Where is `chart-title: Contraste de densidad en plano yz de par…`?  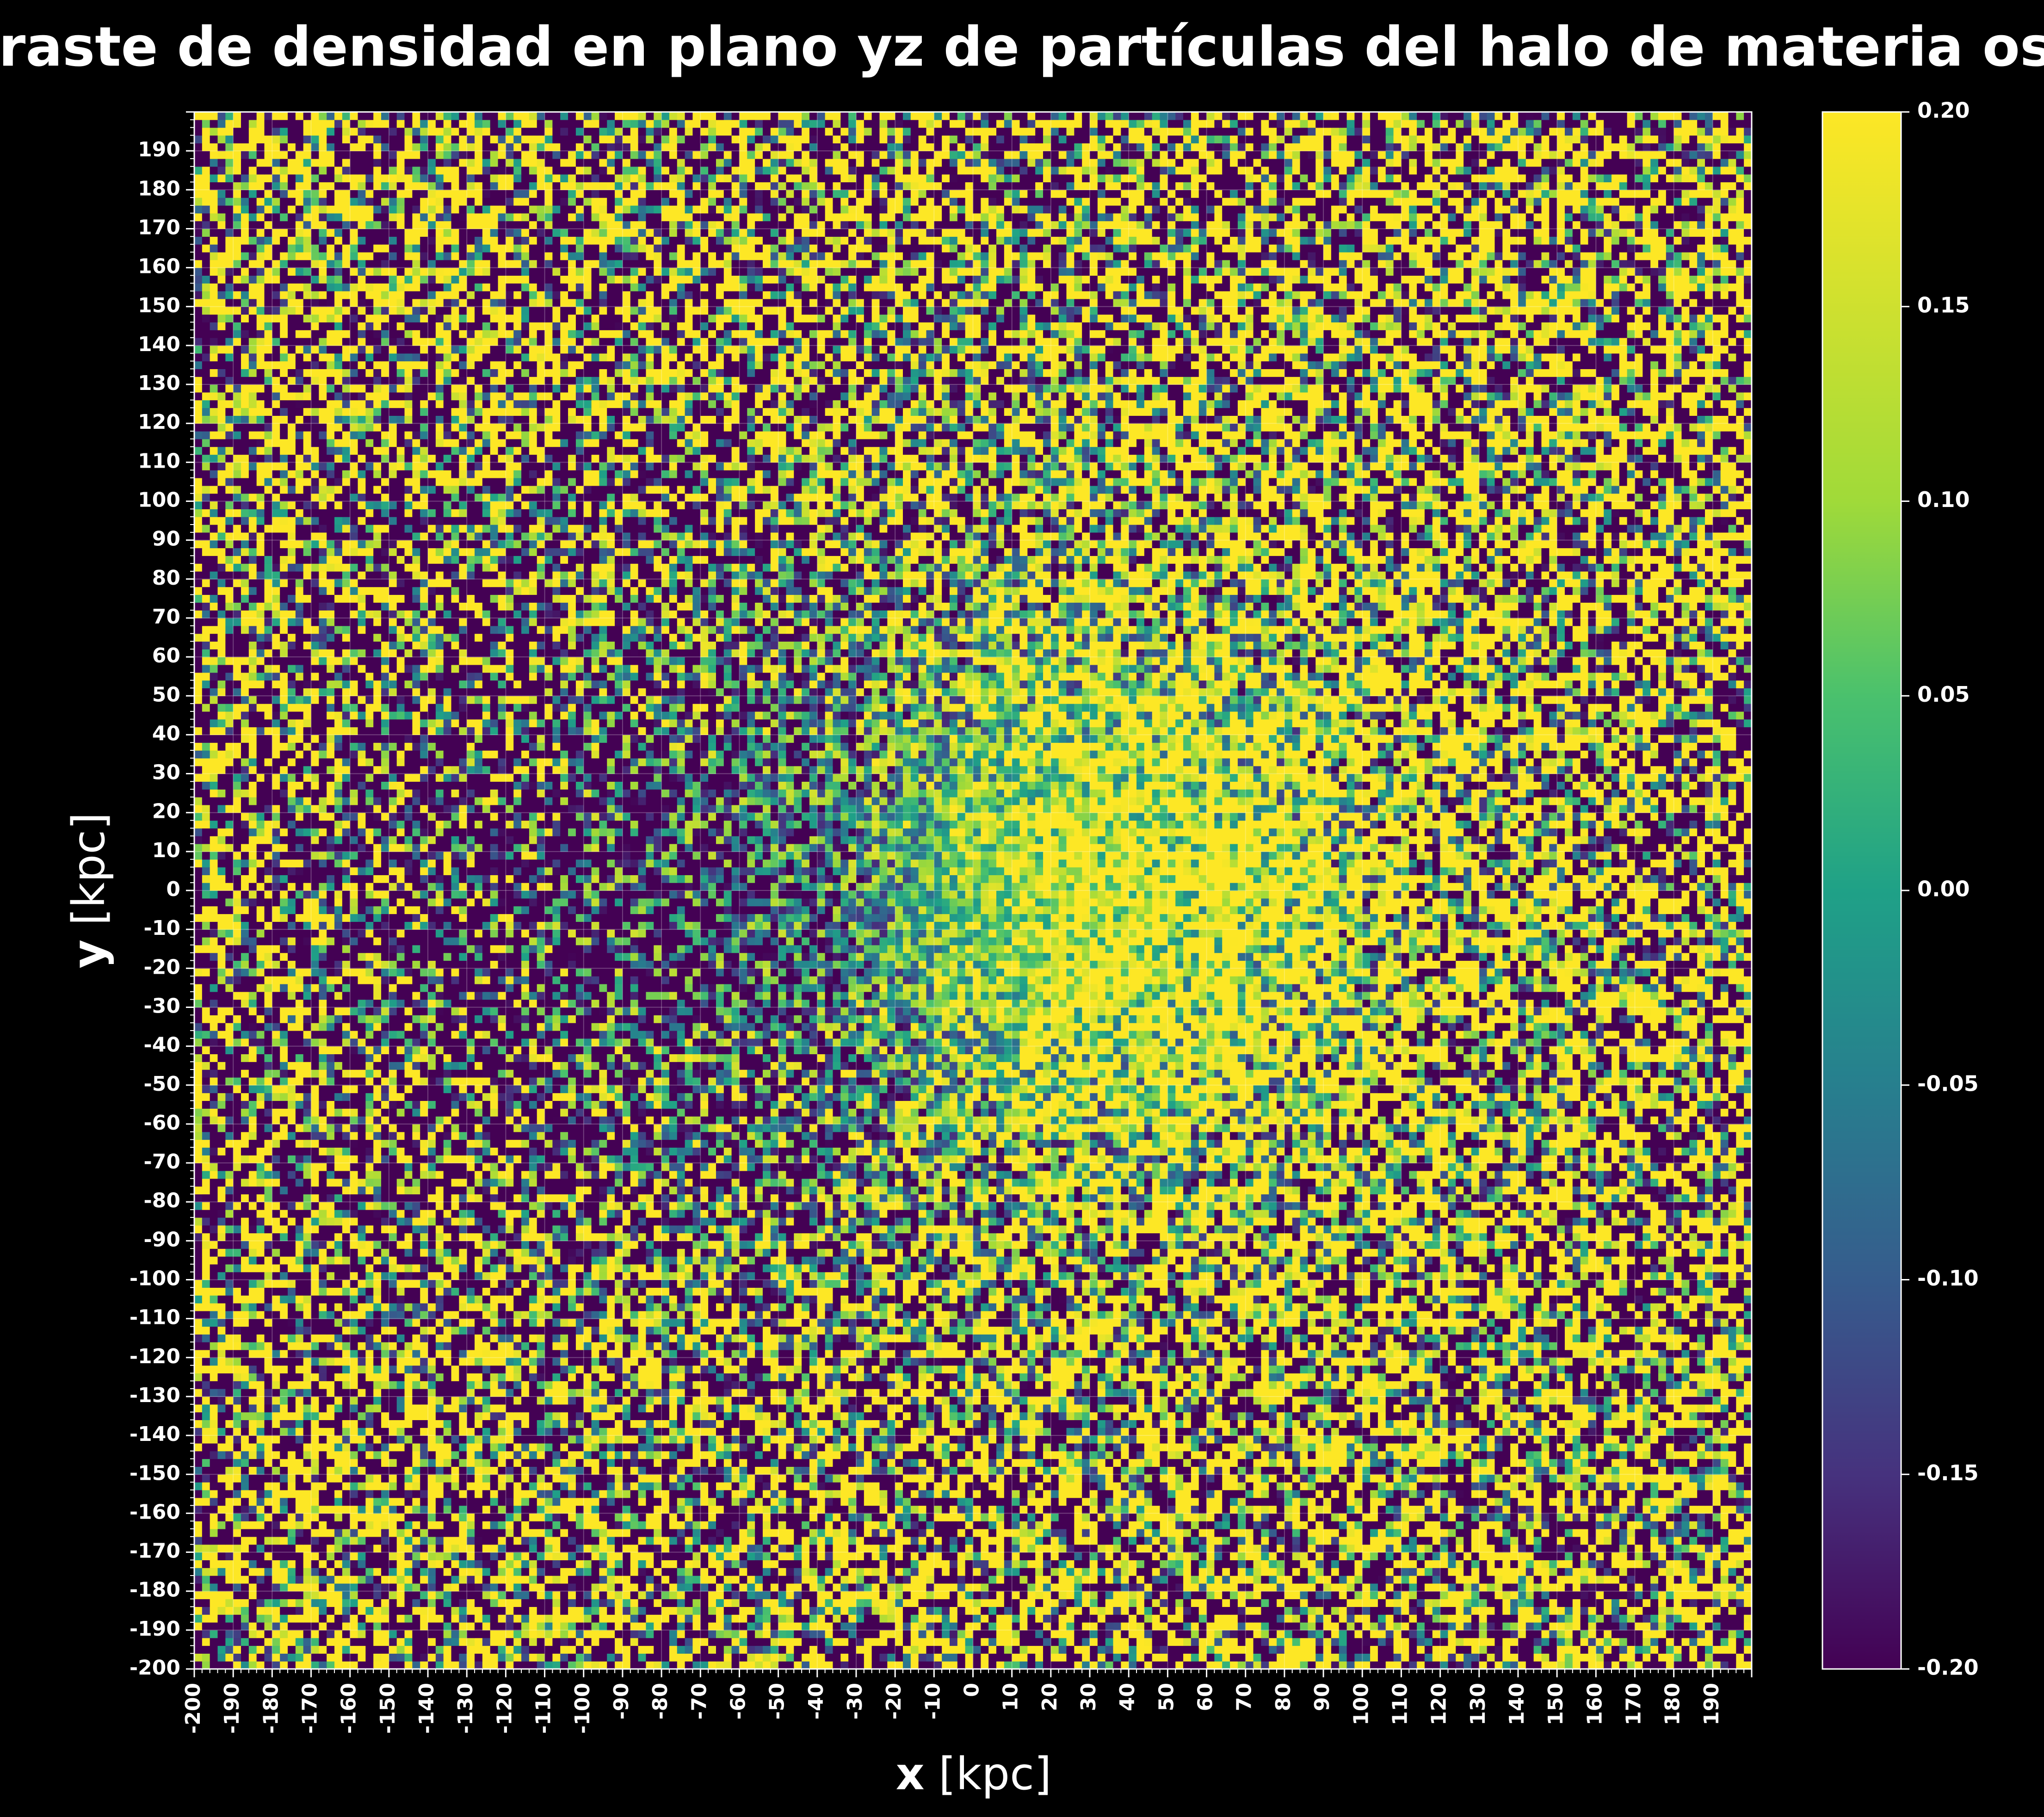
chart-title: Contraste de densidad en plano yz de par… is located at coordinates (1022, 47).